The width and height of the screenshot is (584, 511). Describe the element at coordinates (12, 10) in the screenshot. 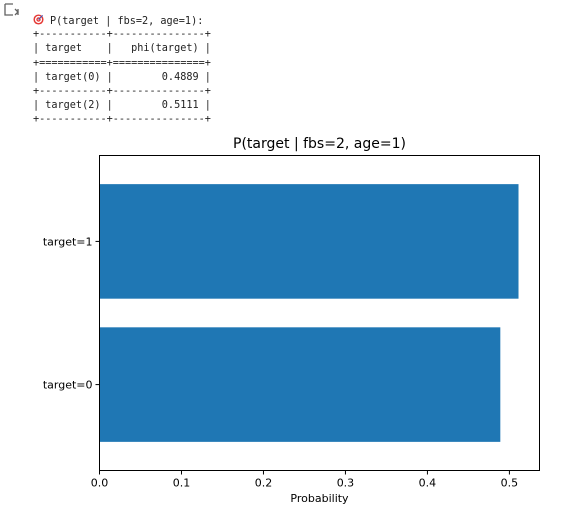

I see `output-collapse-icon` at that location.